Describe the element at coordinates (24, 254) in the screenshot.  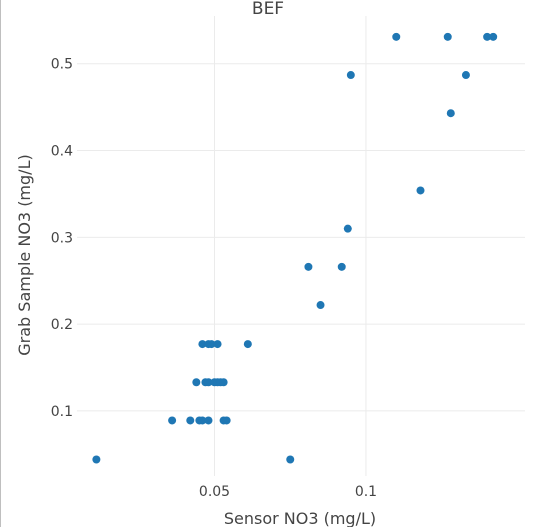
I see `y-axis-title: Grab Sample NO3 (mg/L)` at that location.